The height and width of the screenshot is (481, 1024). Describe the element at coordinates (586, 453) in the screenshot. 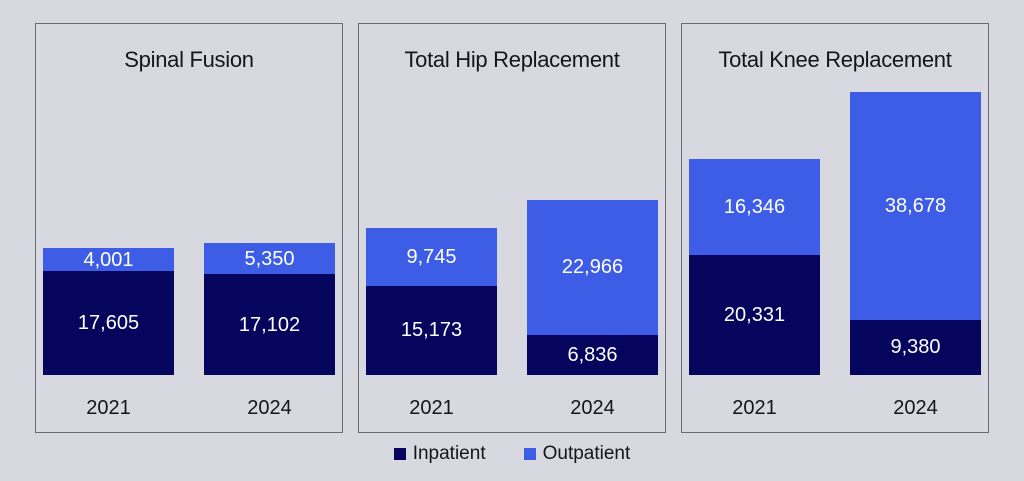

I see `legend-label: Outpatient` at that location.